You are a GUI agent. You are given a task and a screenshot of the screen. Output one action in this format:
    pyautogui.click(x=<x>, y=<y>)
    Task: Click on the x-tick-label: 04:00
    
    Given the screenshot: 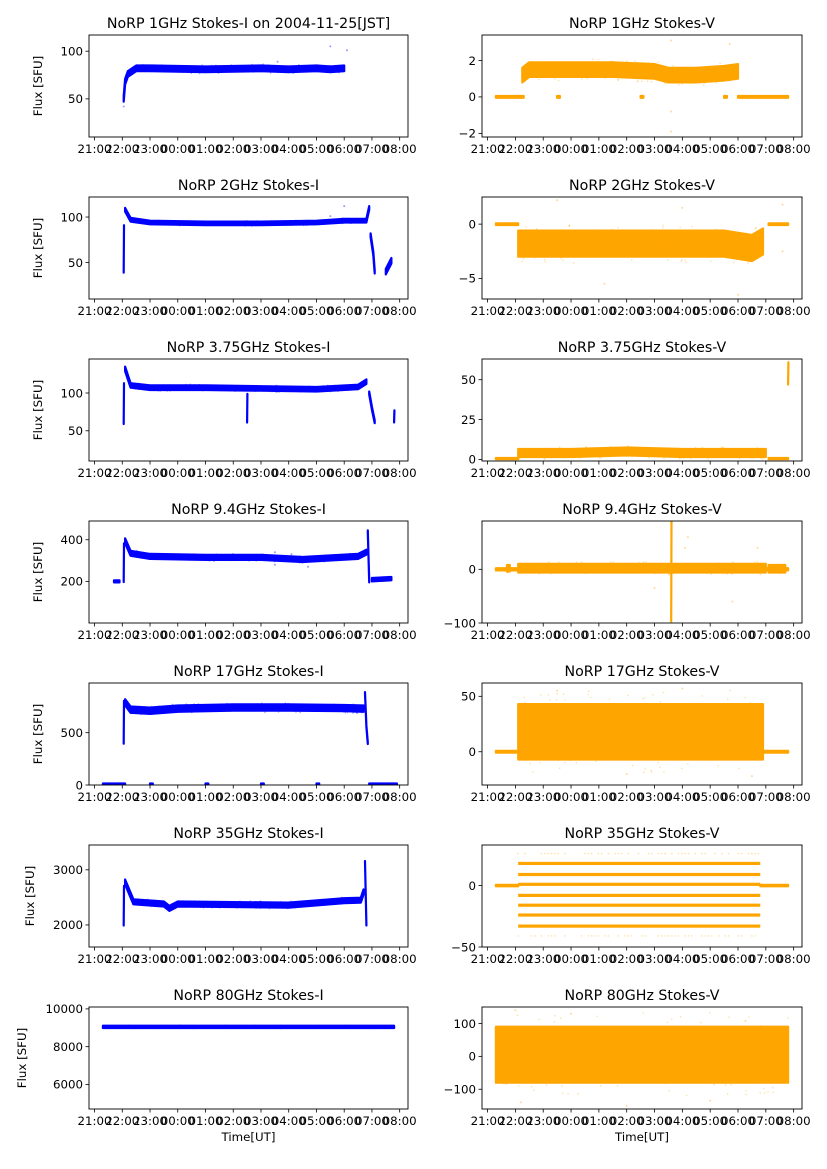 What is the action you would take?
    pyautogui.click(x=682, y=1121)
    